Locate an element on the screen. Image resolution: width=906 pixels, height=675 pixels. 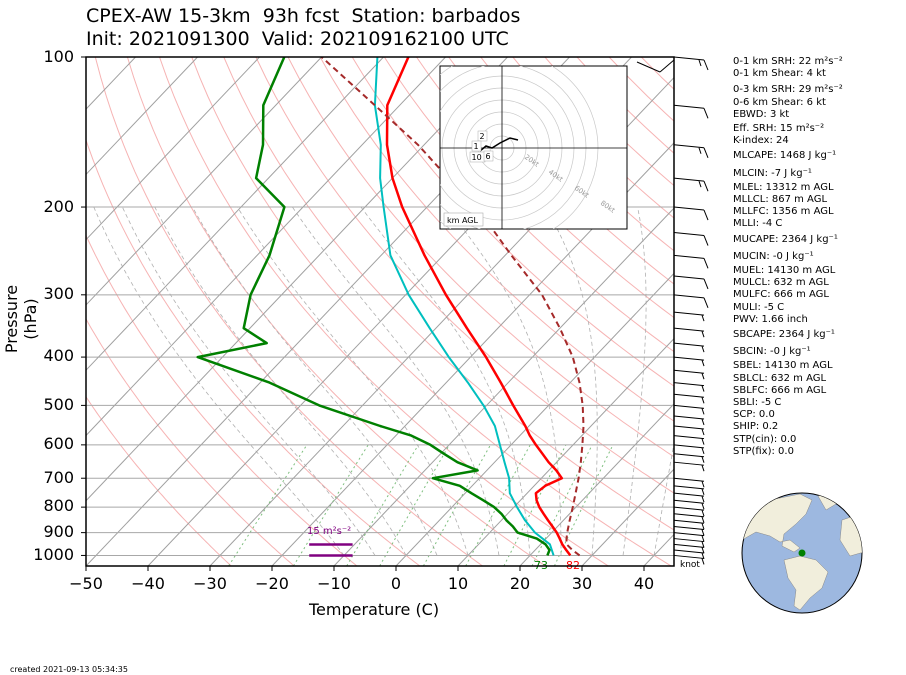
hodograph-height-label: 2 is located at coordinates (482, 136).